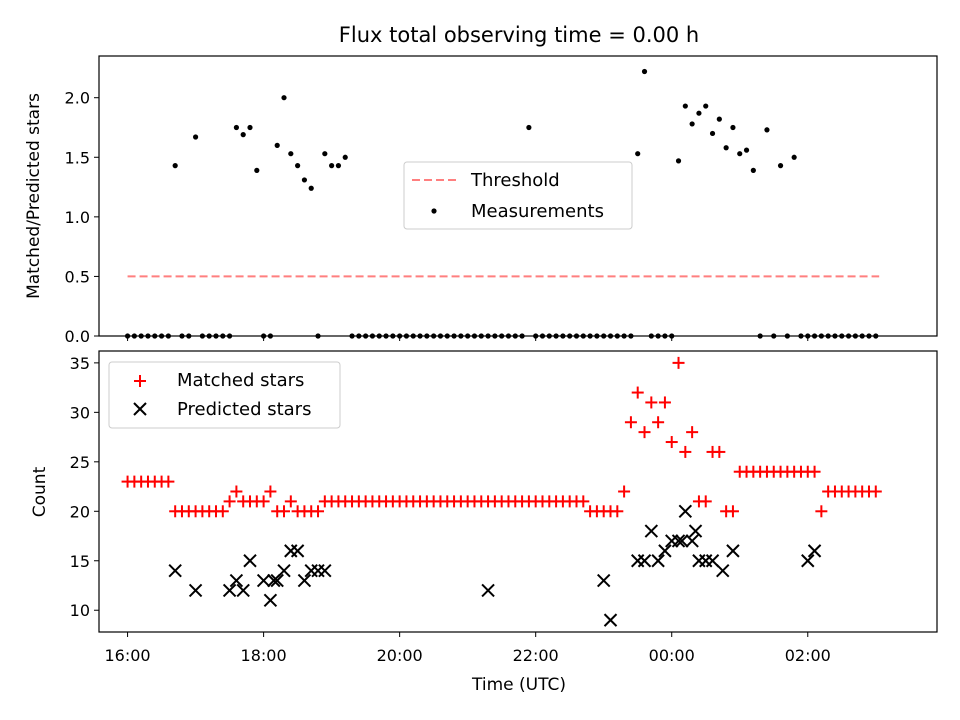 Image resolution: width=960 pixels, height=720 pixels. Describe the element at coordinates (672, 655) in the screenshot. I see `count-x-tick-label: 00:00` at that location.